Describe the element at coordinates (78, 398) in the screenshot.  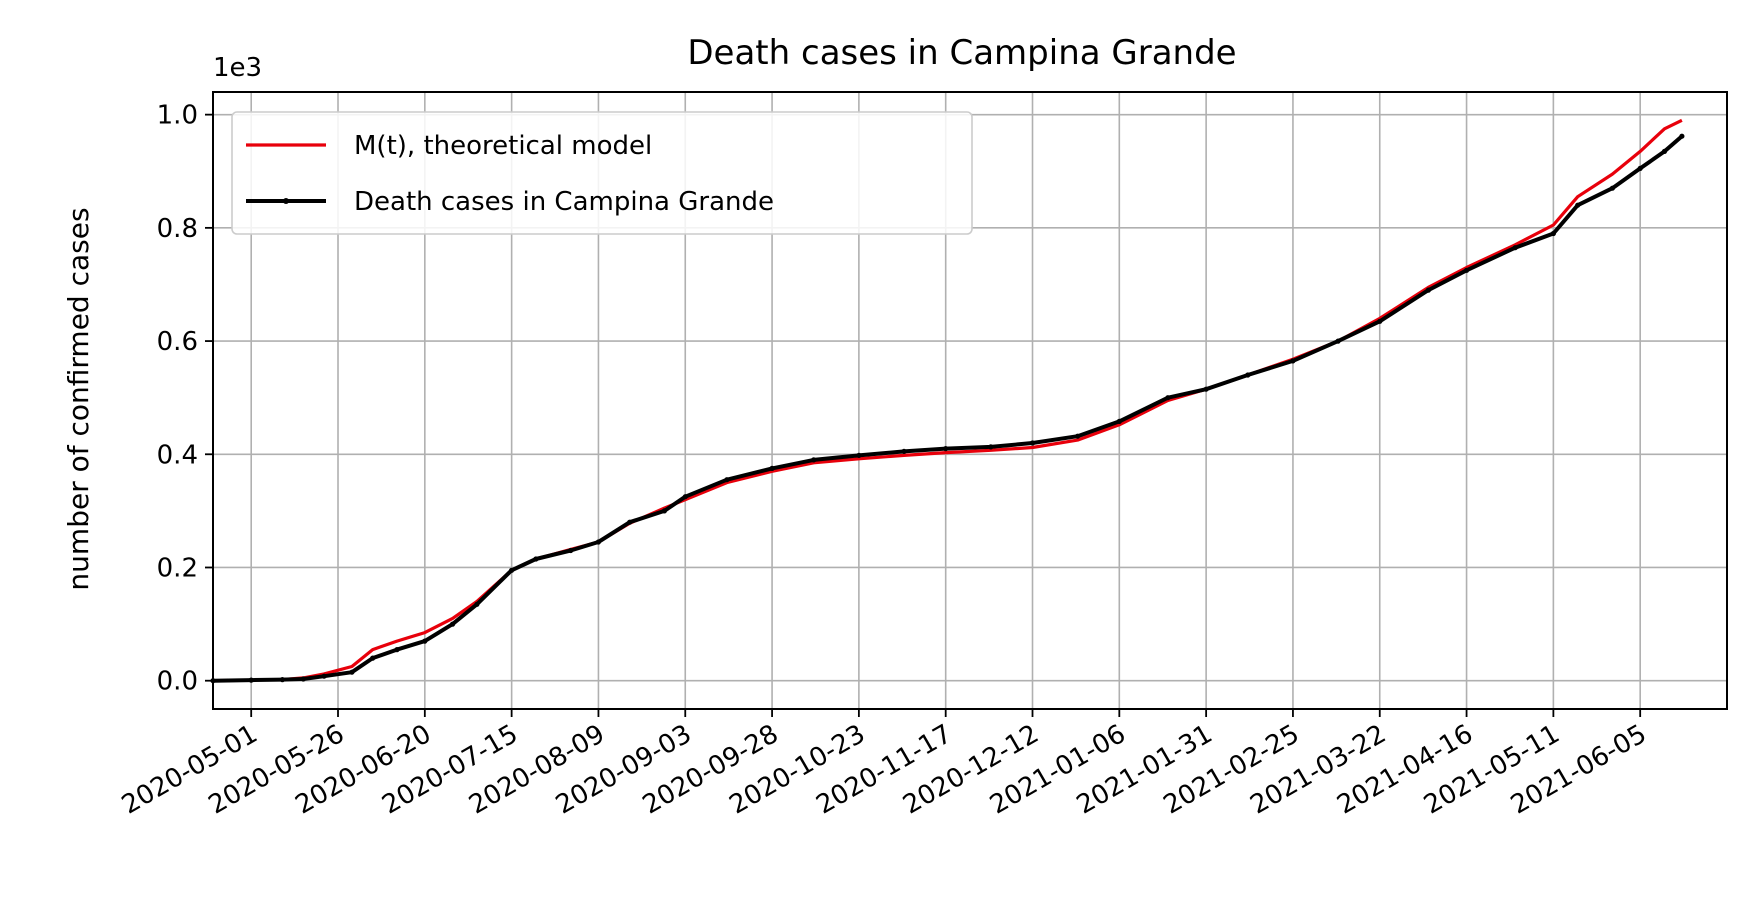
I see `y-axis-label: number of confirmed cases` at that location.